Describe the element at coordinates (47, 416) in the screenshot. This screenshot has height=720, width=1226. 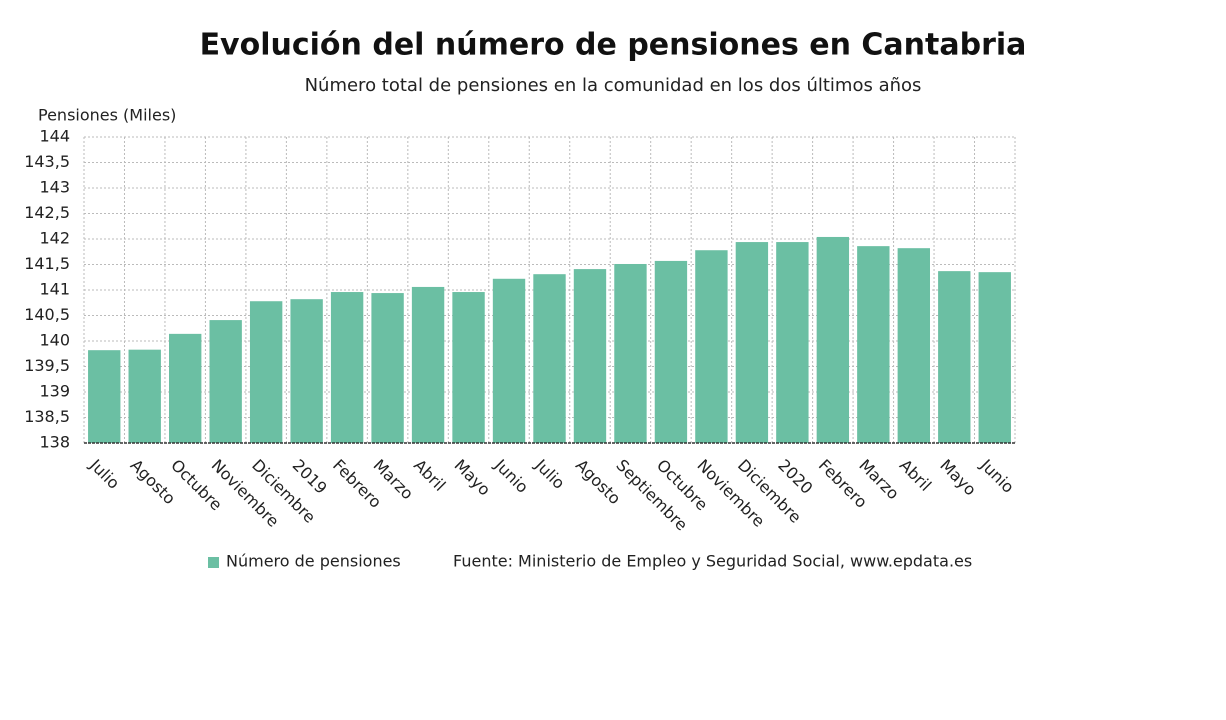
I see `y-tick-label: 138,5` at that location.